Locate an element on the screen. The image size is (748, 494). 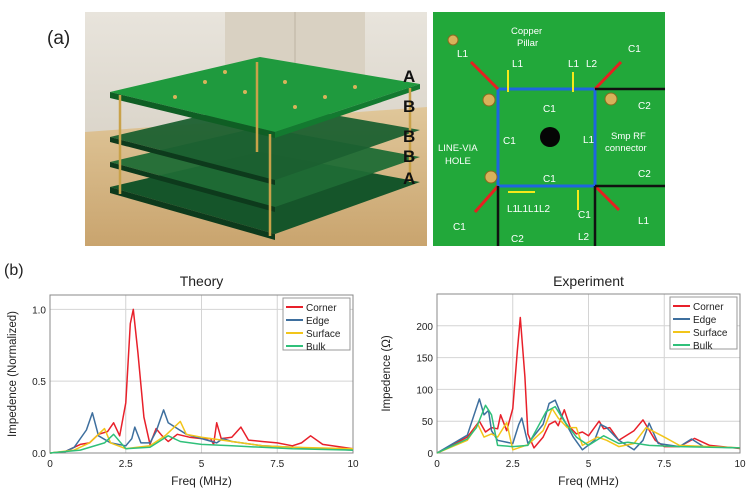
y-tick-label: 1.0 is located at coordinates (39, 310).